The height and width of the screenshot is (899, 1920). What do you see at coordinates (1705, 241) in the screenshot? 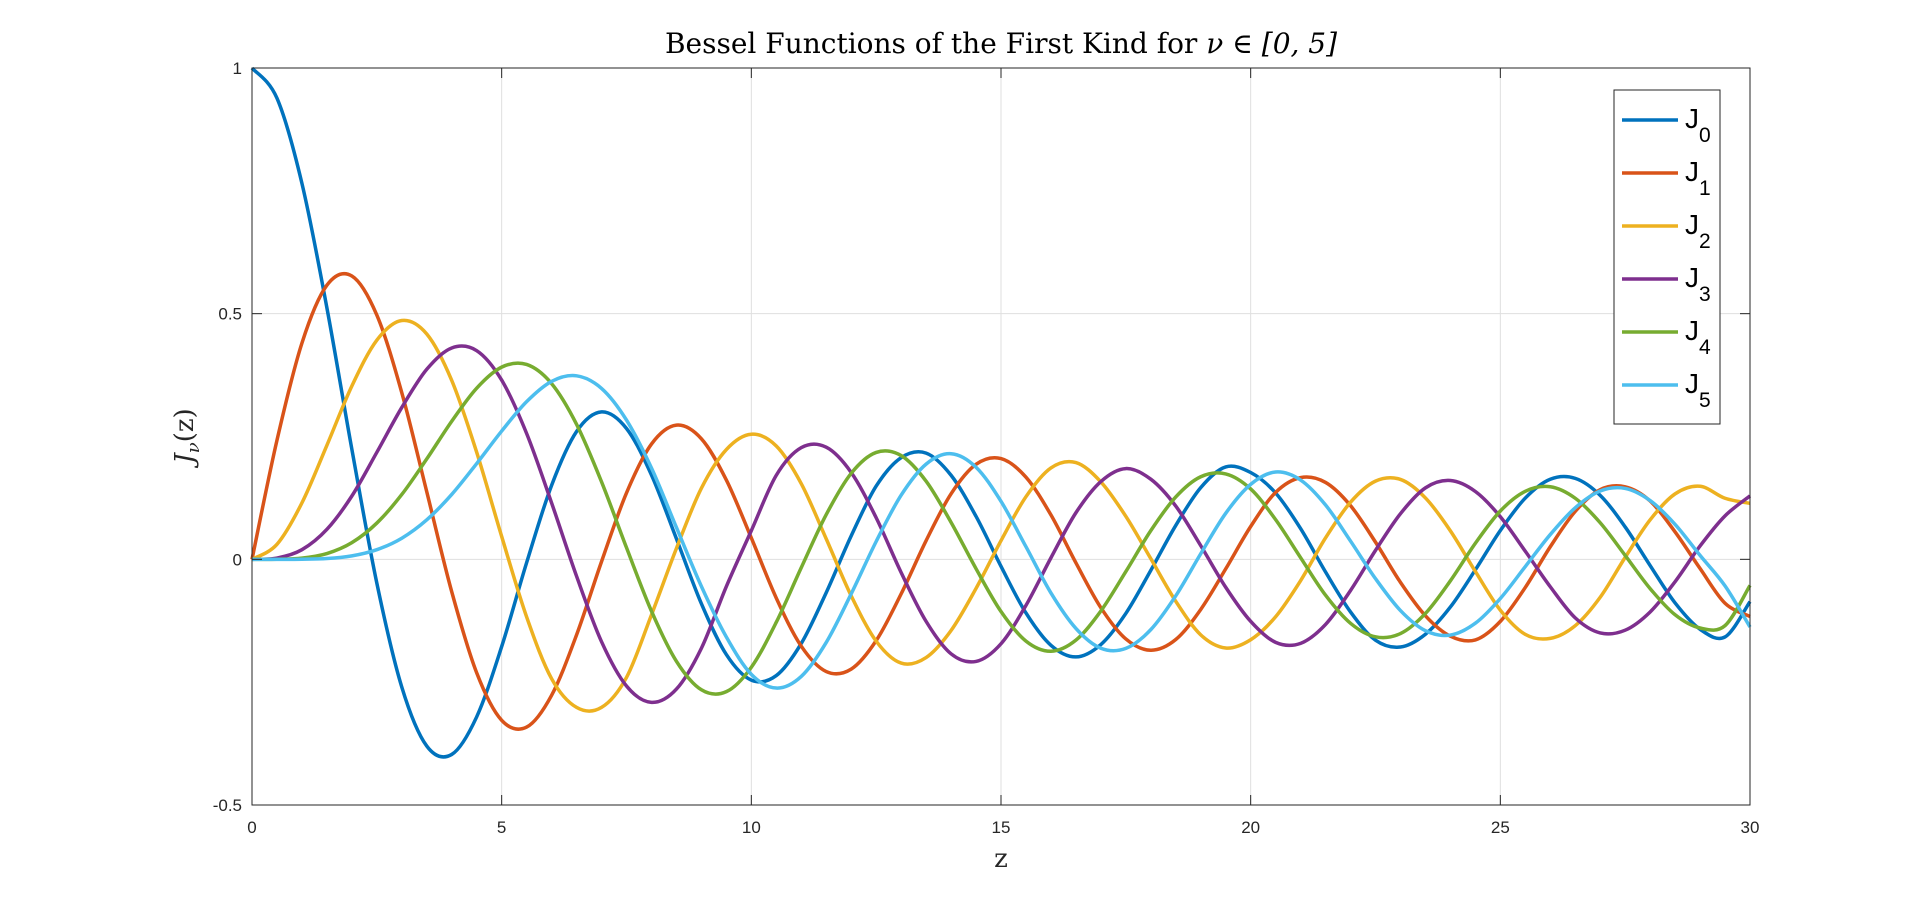
I see `legend-label-subscript: 2` at bounding box center [1705, 241].